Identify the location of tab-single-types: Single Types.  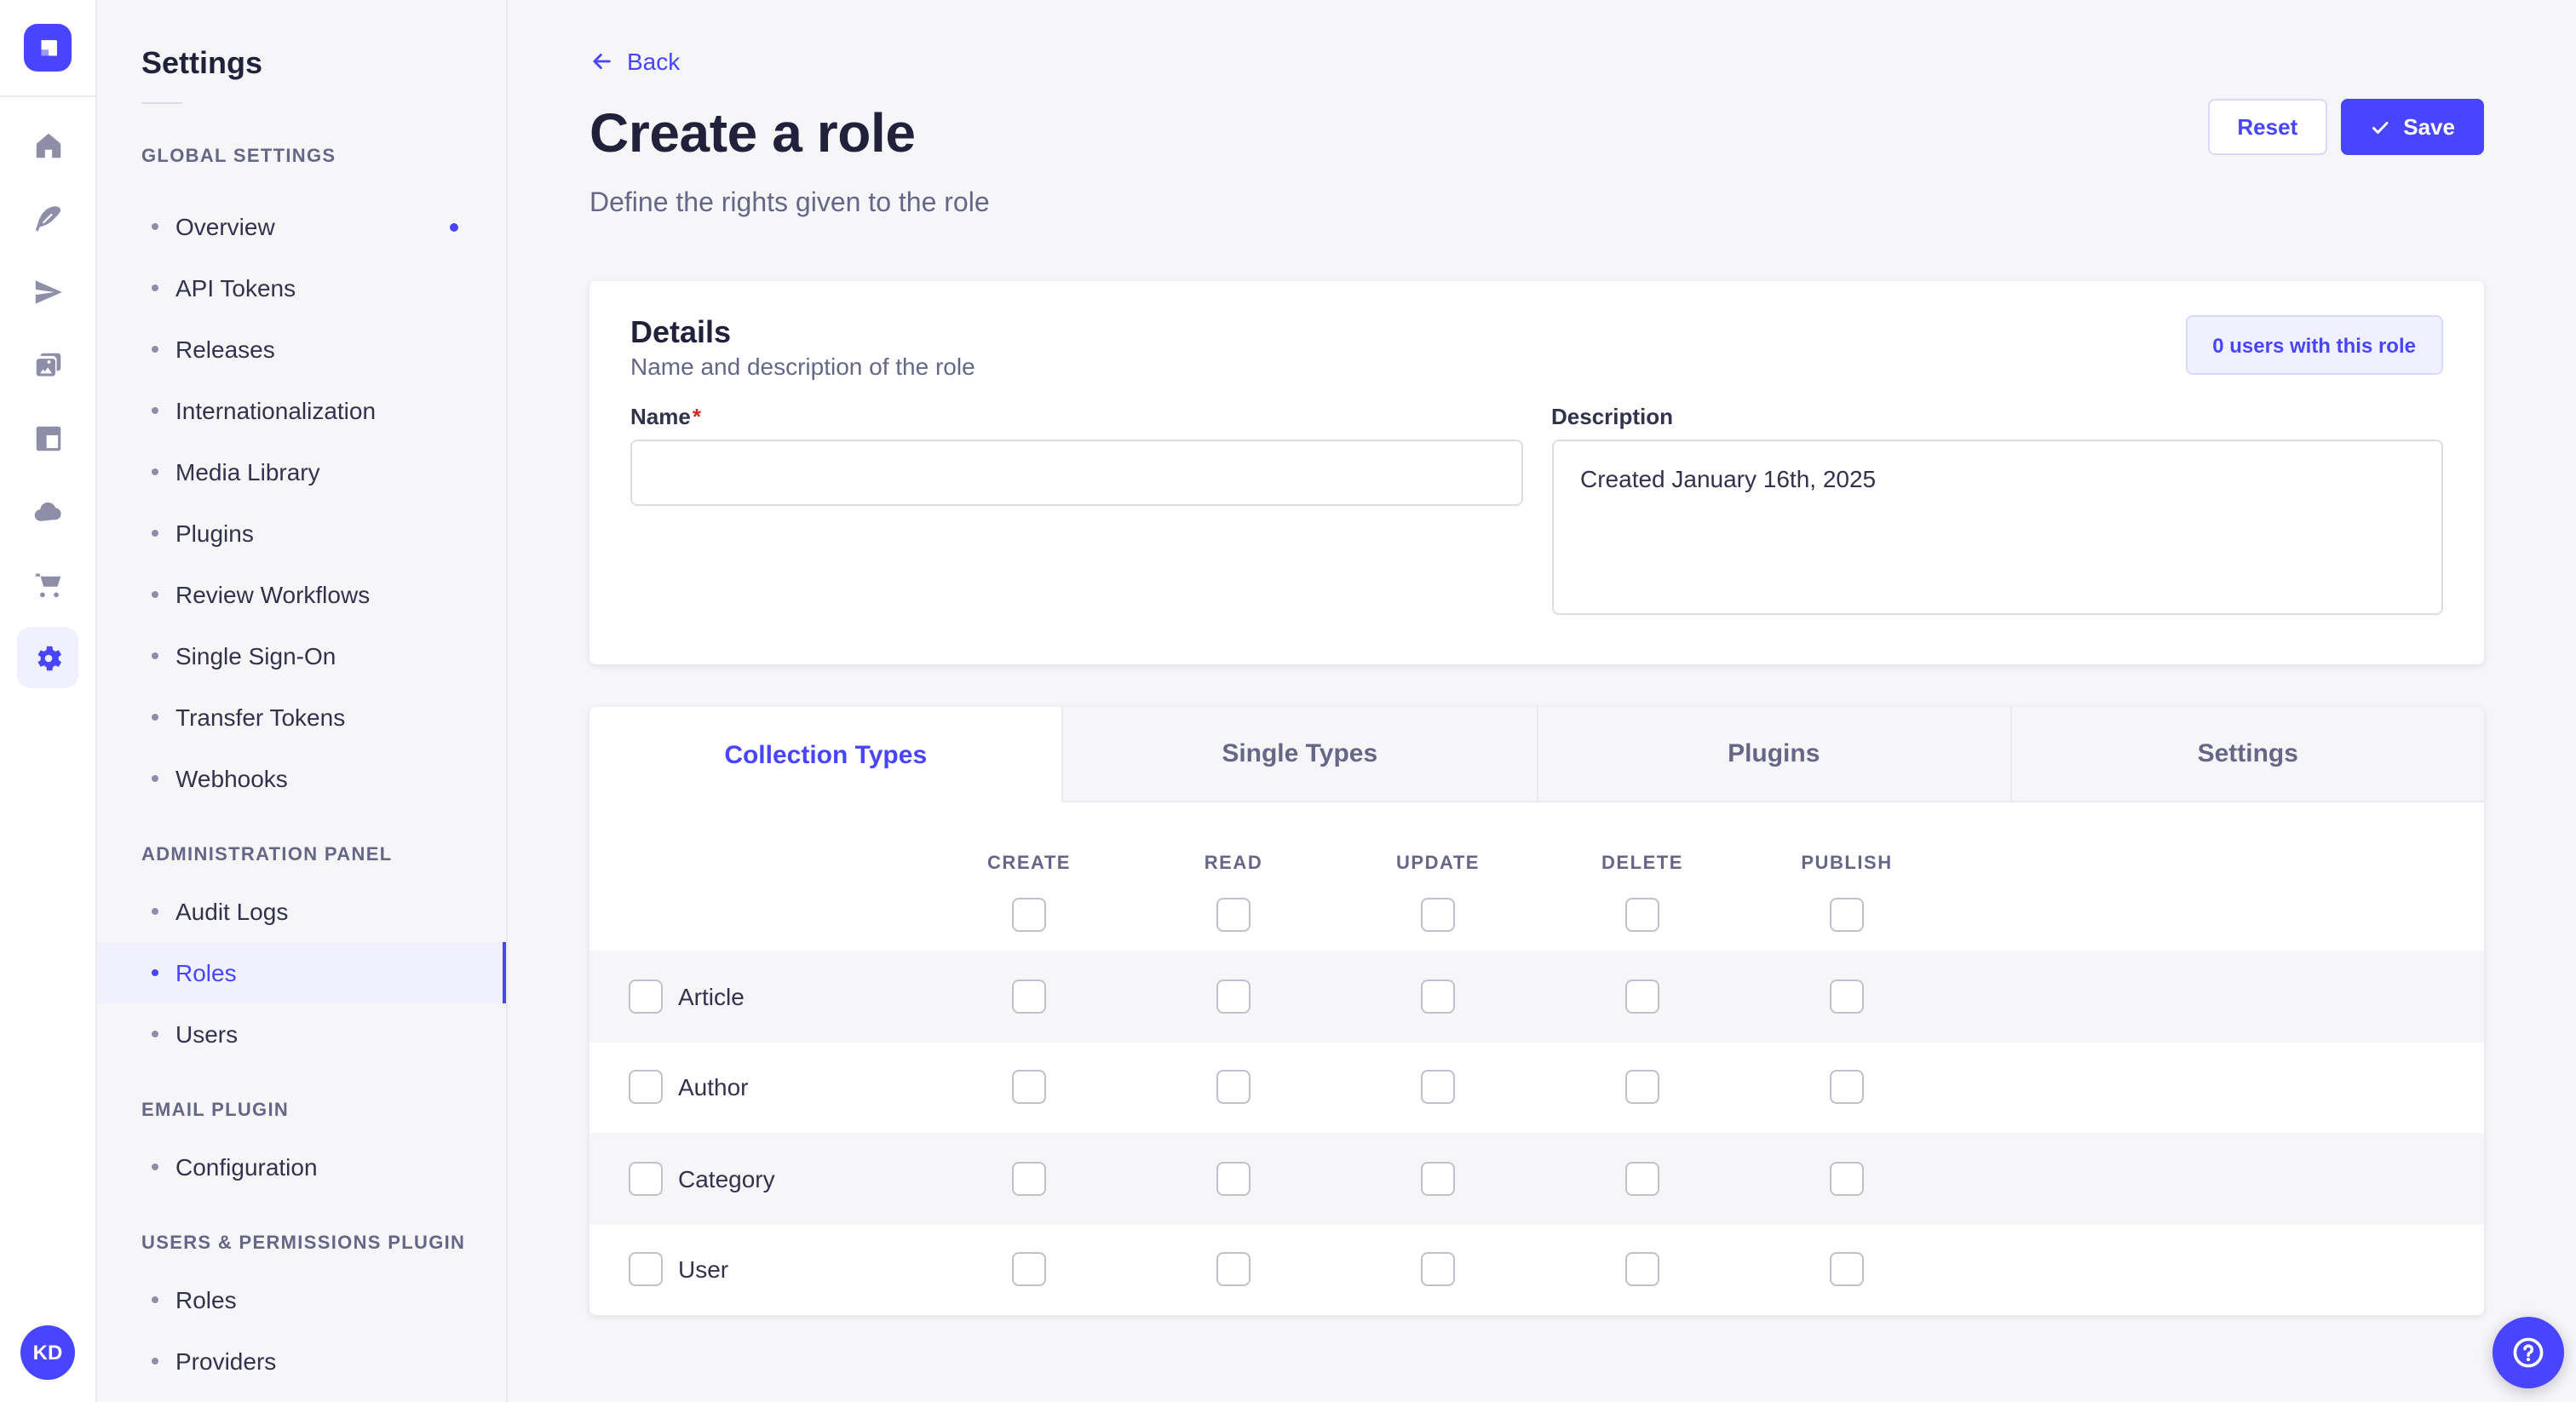
(1299, 754).